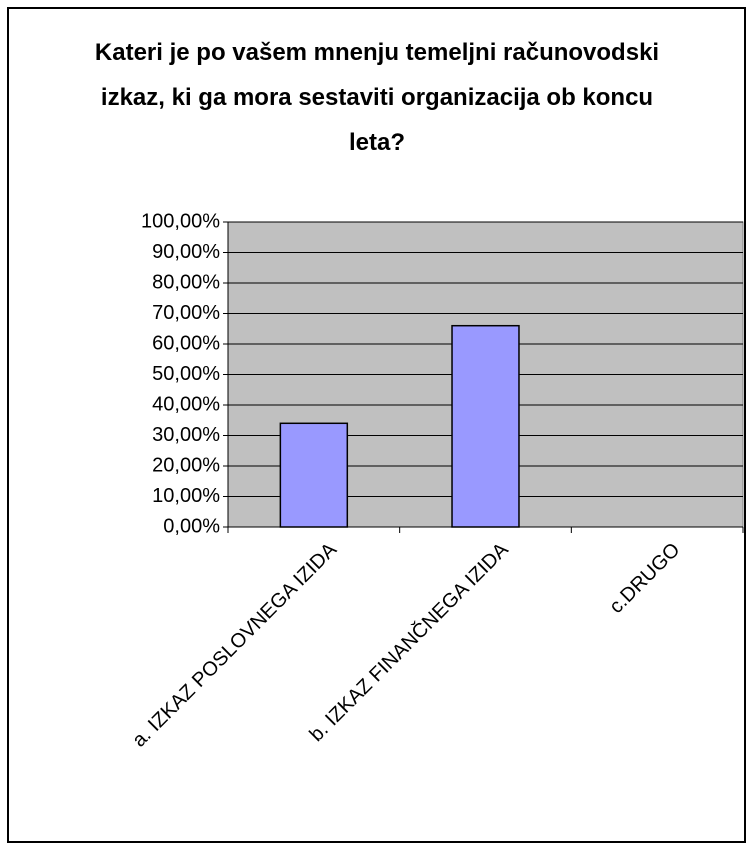  I want to click on y-tick-label: 20,00%, so click(186, 465).